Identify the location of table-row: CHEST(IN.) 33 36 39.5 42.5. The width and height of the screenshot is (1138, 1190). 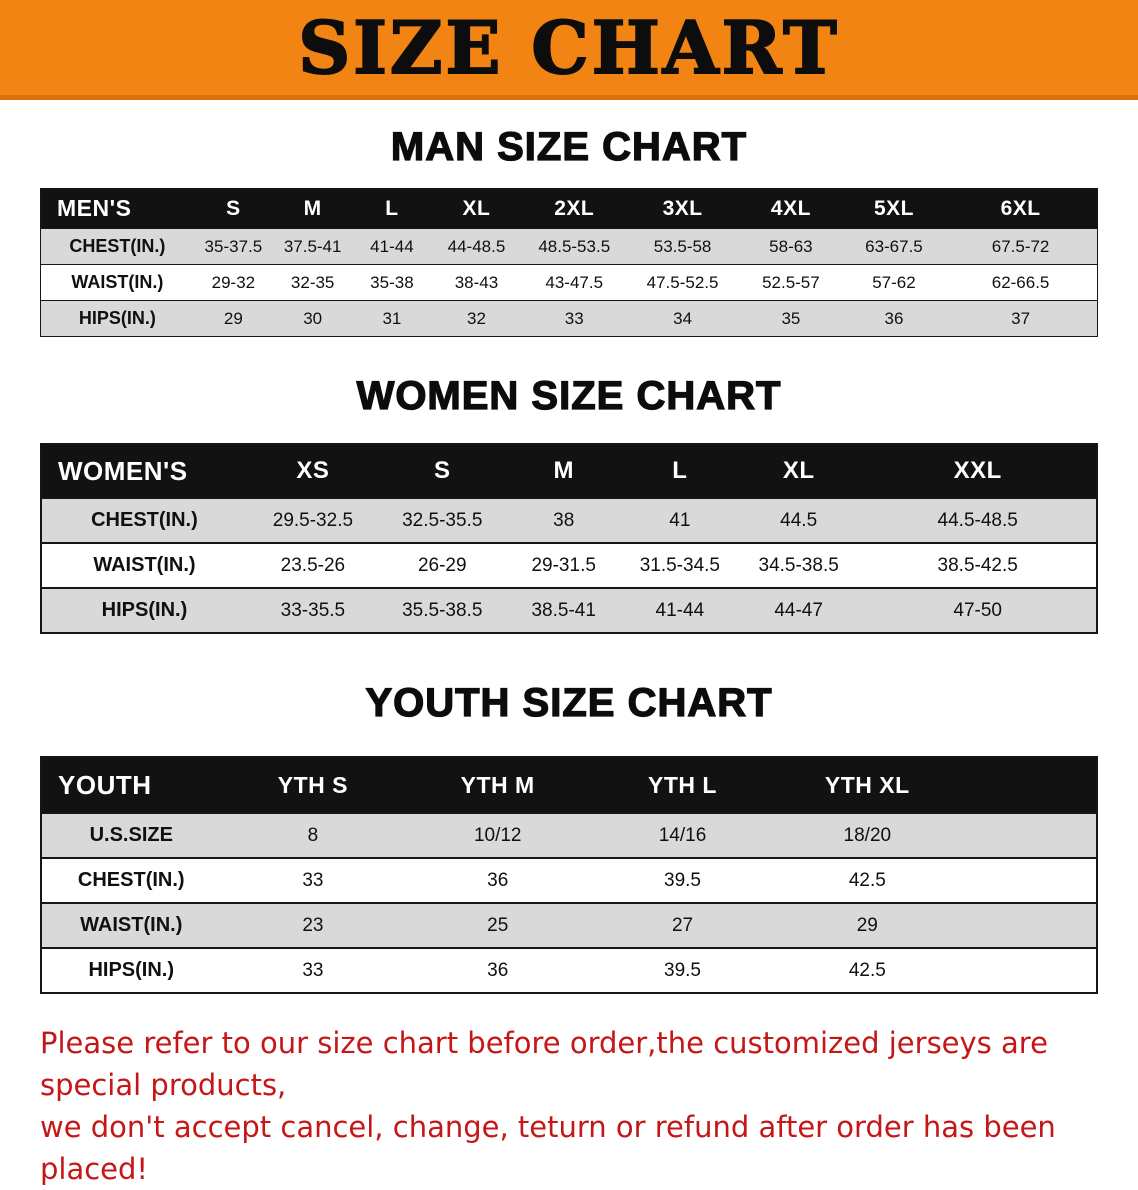
(569, 880).